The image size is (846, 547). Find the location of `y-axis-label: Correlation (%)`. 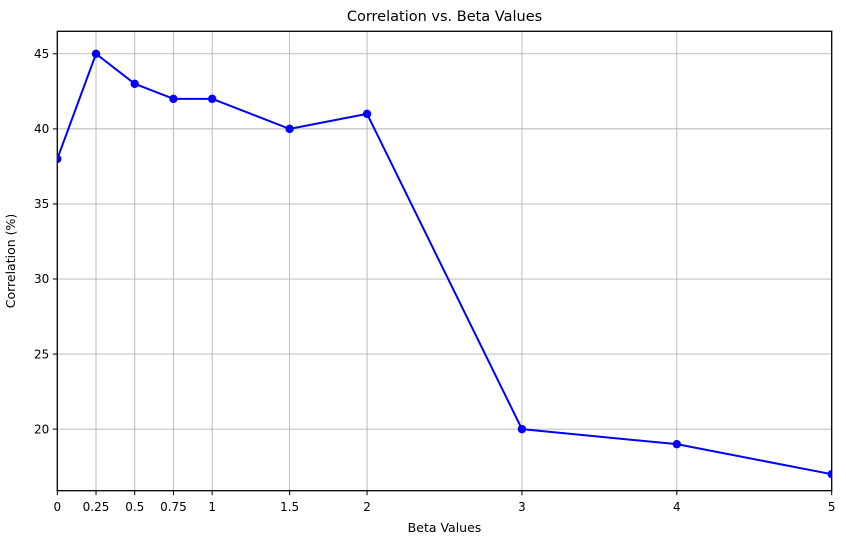

y-axis-label: Correlation (%) is located at coordinates (10, 261).